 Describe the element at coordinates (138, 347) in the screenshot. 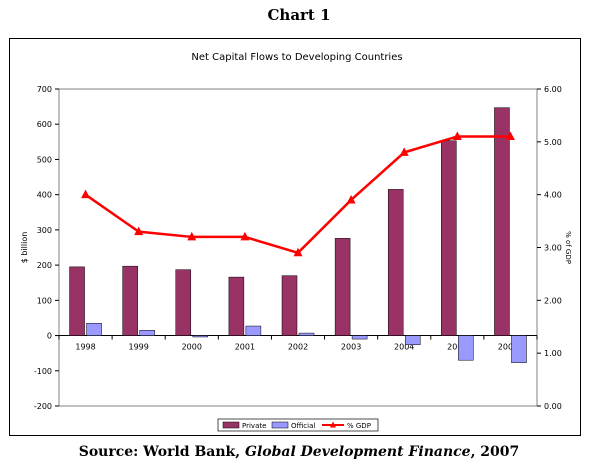

I see `x-tick-label: 1999` at that location.